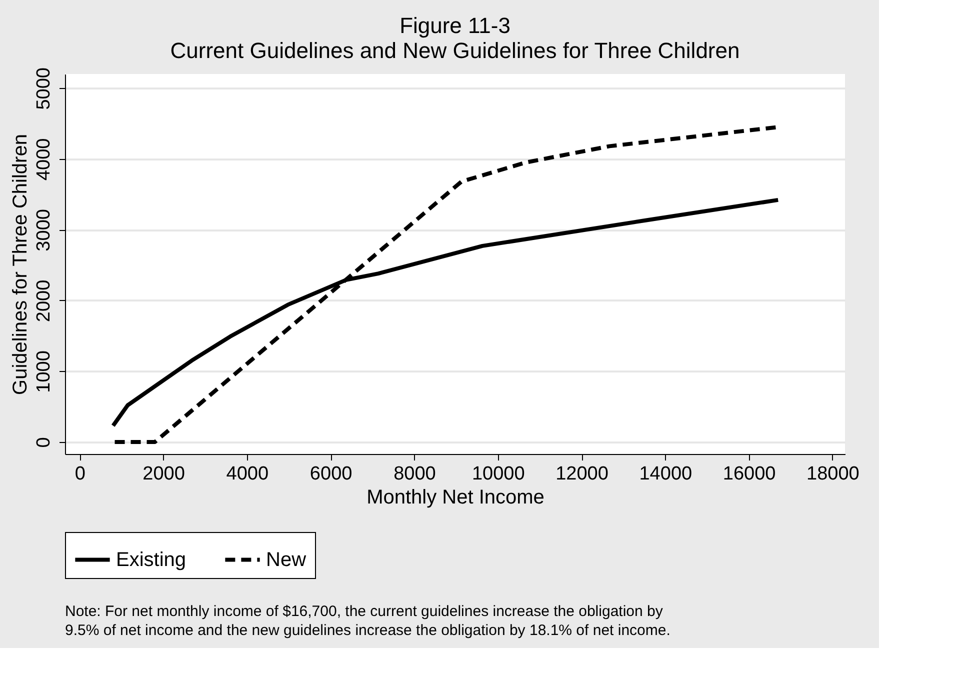  I want to click on x-tick-label: 8000, so click(415, 474).